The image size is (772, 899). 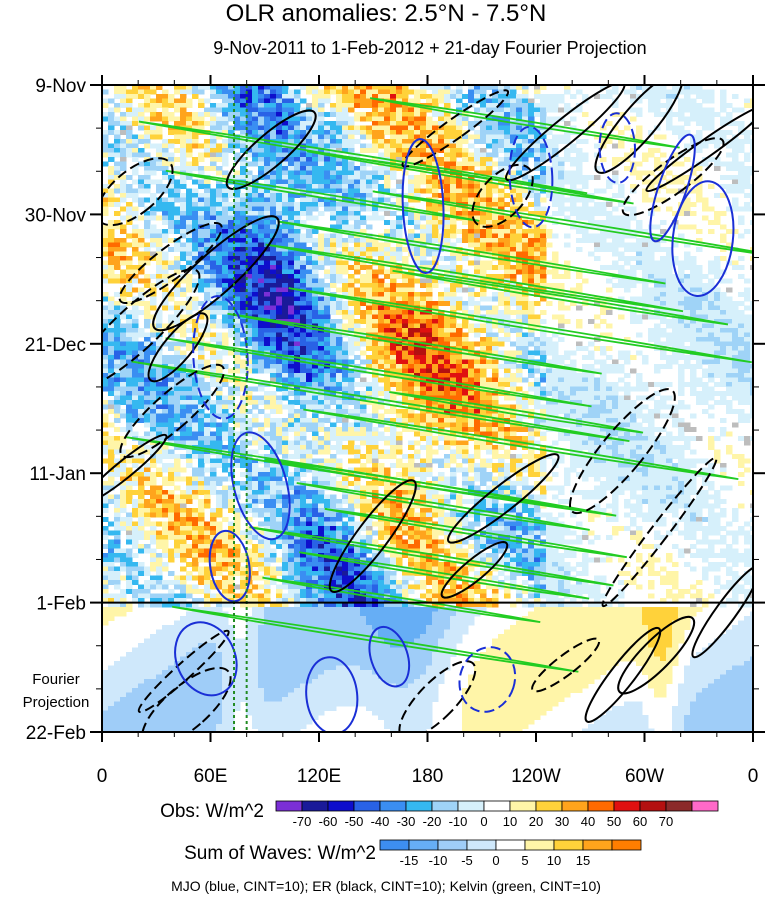 I want to click on x-tick-label: 60W, so click(x=644, y=776).